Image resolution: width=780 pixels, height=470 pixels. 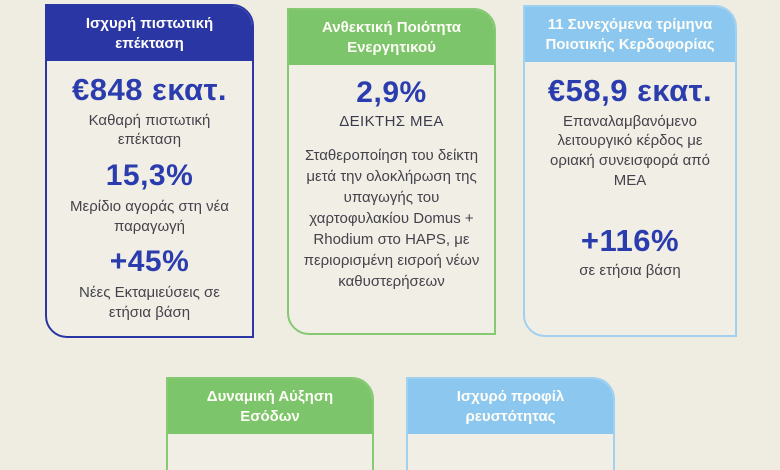 I want to click on card-liquidity-profile-header: Ισχυρό προφίλ ρευστότητας, so click(x=510, y=406).